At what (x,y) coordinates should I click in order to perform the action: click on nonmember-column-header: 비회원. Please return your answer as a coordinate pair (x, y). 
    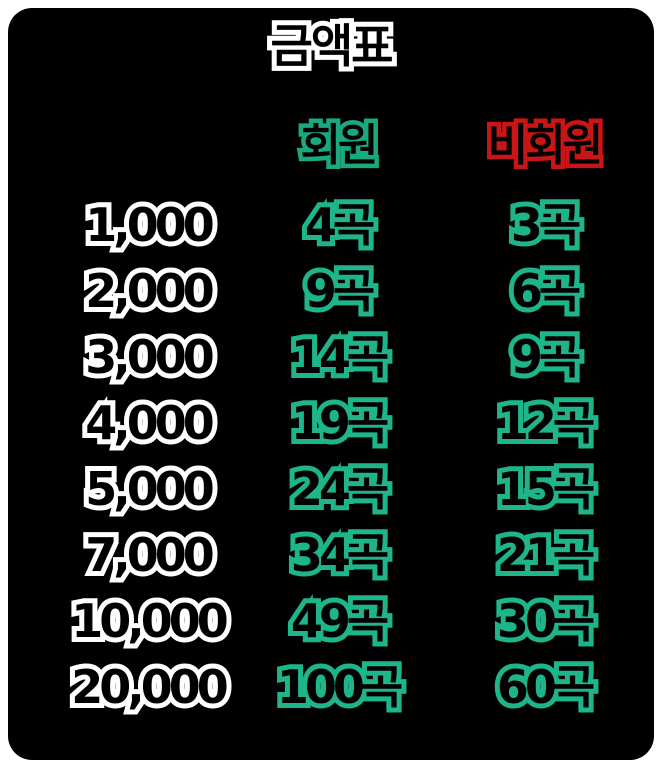
    Looking at the image, I should click on (545, 146).